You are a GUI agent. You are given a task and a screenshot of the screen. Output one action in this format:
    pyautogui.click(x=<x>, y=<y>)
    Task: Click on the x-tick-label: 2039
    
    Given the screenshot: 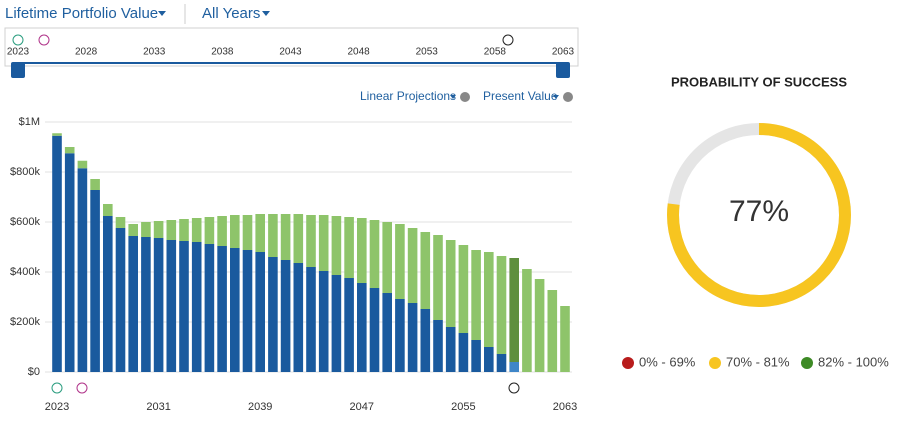 What is the action you would take?
    pyautogui.click(x=260, y=407)
    